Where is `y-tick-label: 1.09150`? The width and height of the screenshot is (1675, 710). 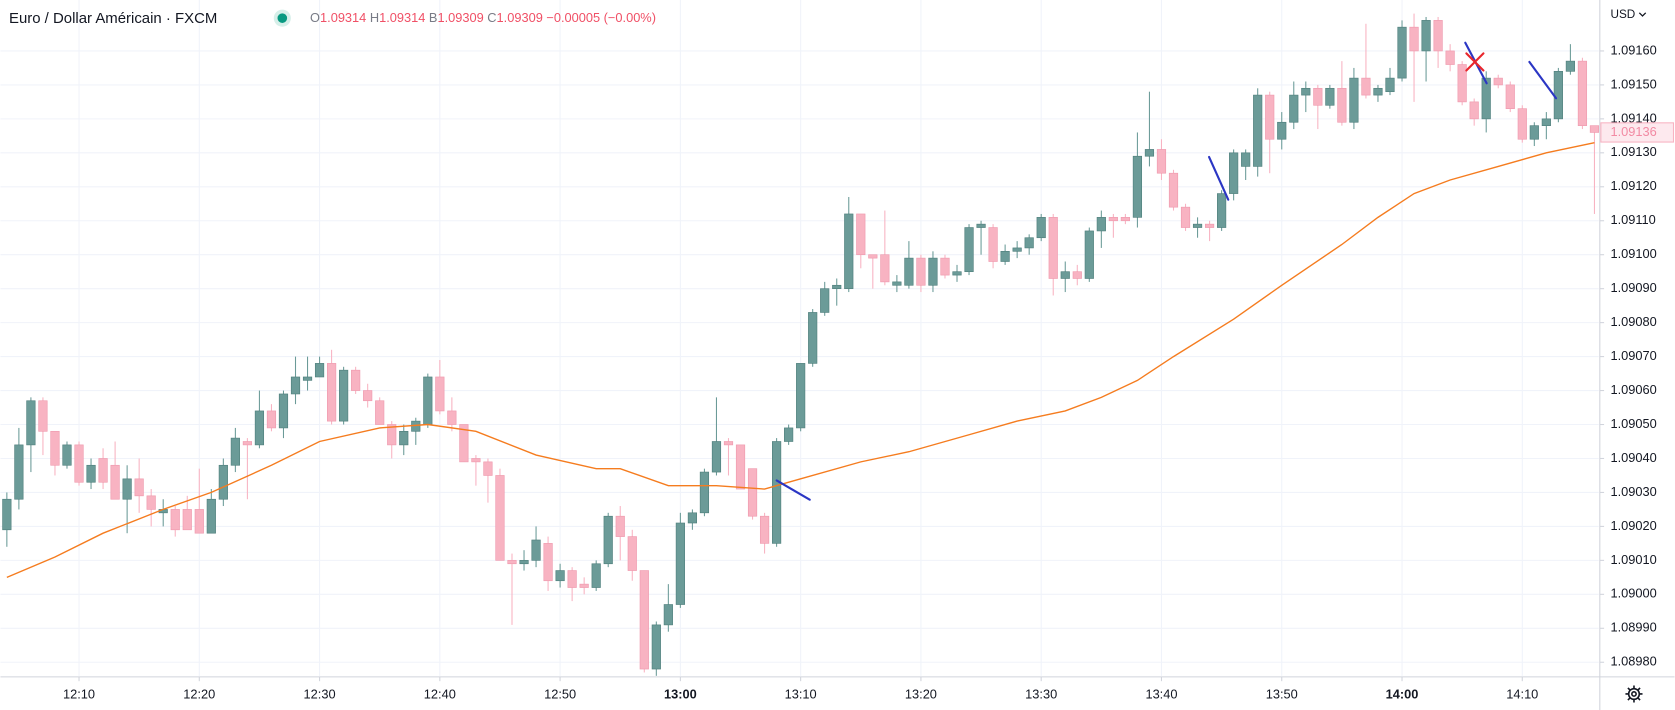
y-tick-label: 1.09150 is located at coordinates (1633, 83).